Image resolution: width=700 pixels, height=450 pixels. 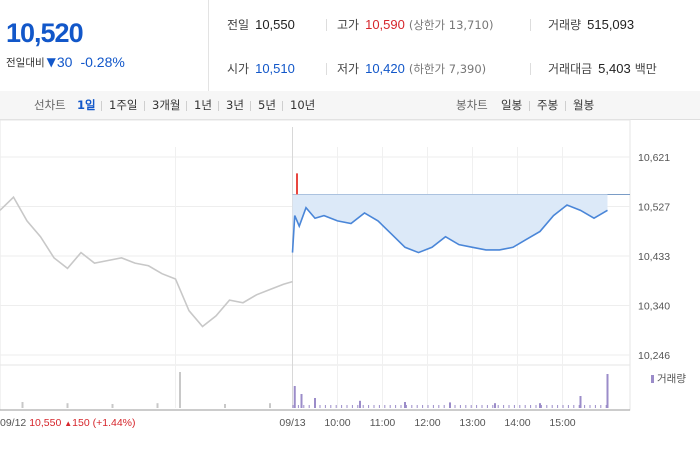 I want to click on x-tick-label: 15:00, so click(x=562, y=423).